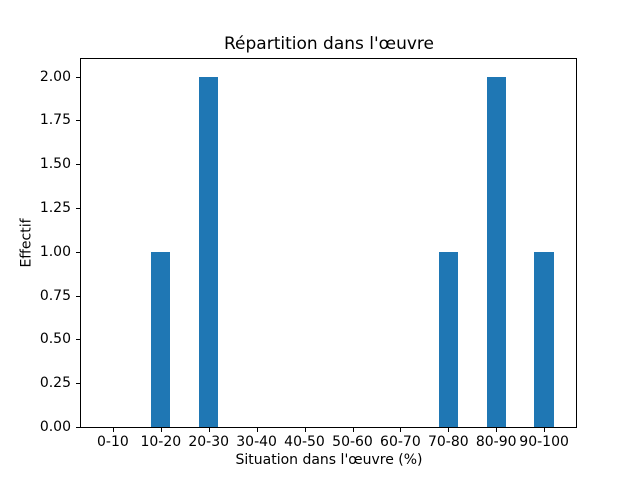  I want to click on y-tick-label: 0.50, so click(55, 339).